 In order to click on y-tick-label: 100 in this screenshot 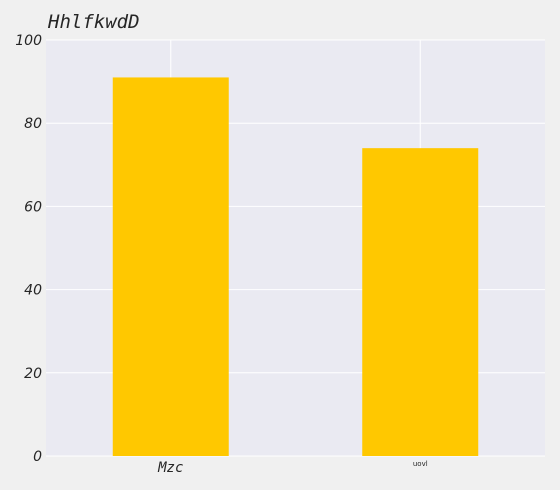, I will do `click(28, 41)`.